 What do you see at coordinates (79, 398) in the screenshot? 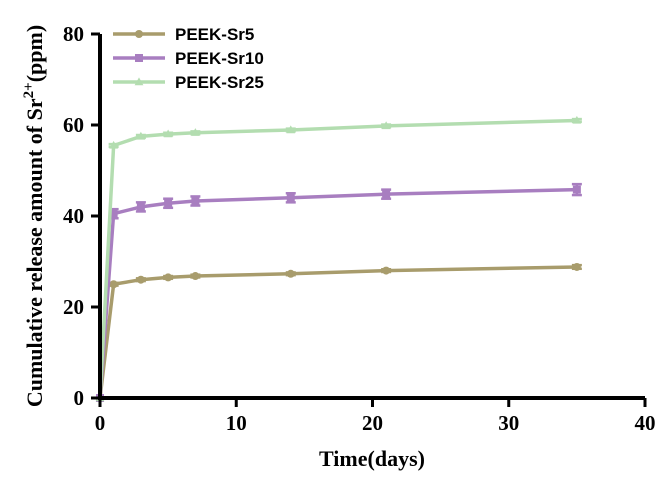
I see `y-tick-label: 0` at bounding box center [79, 398].